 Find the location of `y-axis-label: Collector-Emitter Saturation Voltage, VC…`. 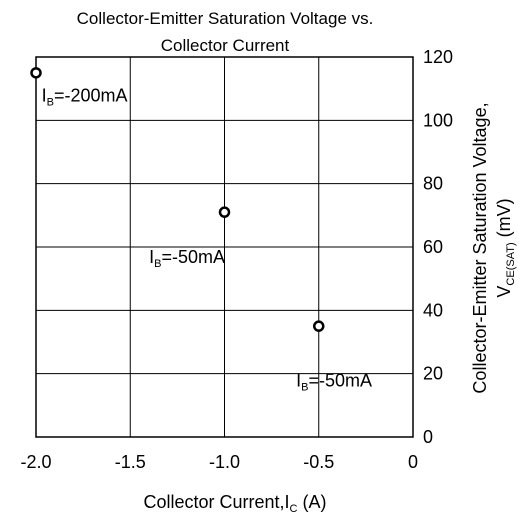

y-axis-label: Collector-Emitter Saturation Voltage, VC… is located at coordinates (493, 247).